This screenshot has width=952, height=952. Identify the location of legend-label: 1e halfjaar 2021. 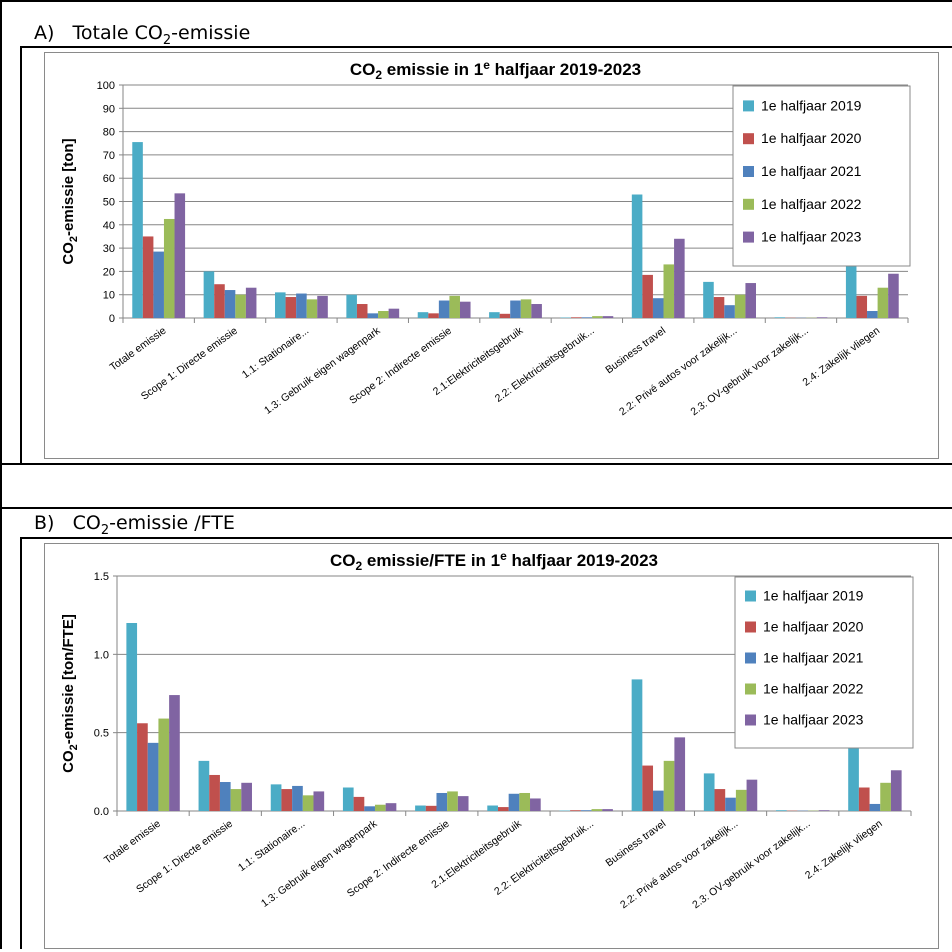
(813, 658).